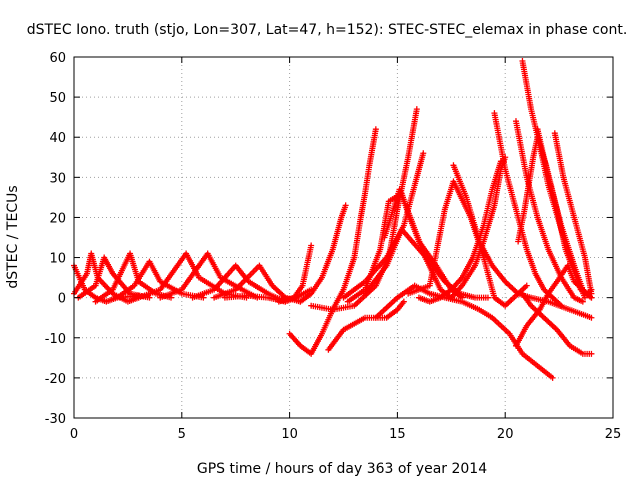 This screenshot has height=480, width=640. What do you see at coordinates (57, 178) in the screenshot?
I see `y-tick-label: 30` at bounding box center [57, 178].